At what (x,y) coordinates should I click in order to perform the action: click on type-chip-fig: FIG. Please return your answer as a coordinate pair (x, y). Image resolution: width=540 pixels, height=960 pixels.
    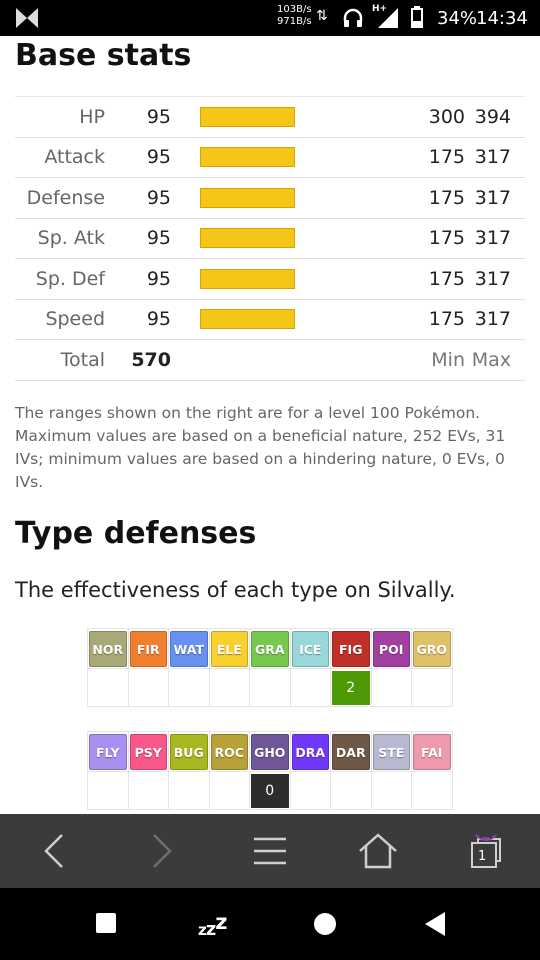
    Looking at the image, I should click on (351, 648).